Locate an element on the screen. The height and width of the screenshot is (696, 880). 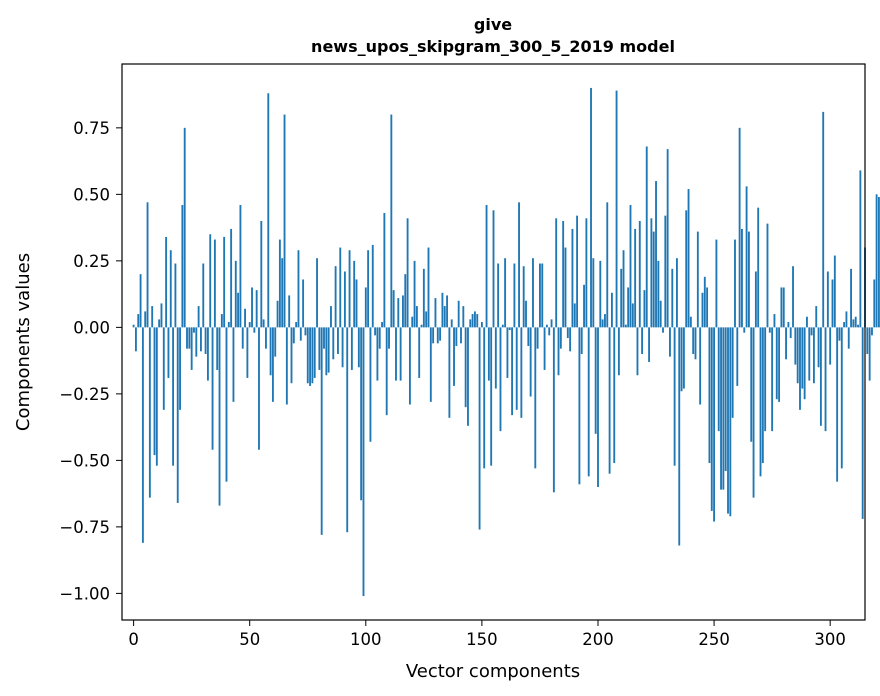
y-tick-label: −1.00 is located at coordinates (84, 593).